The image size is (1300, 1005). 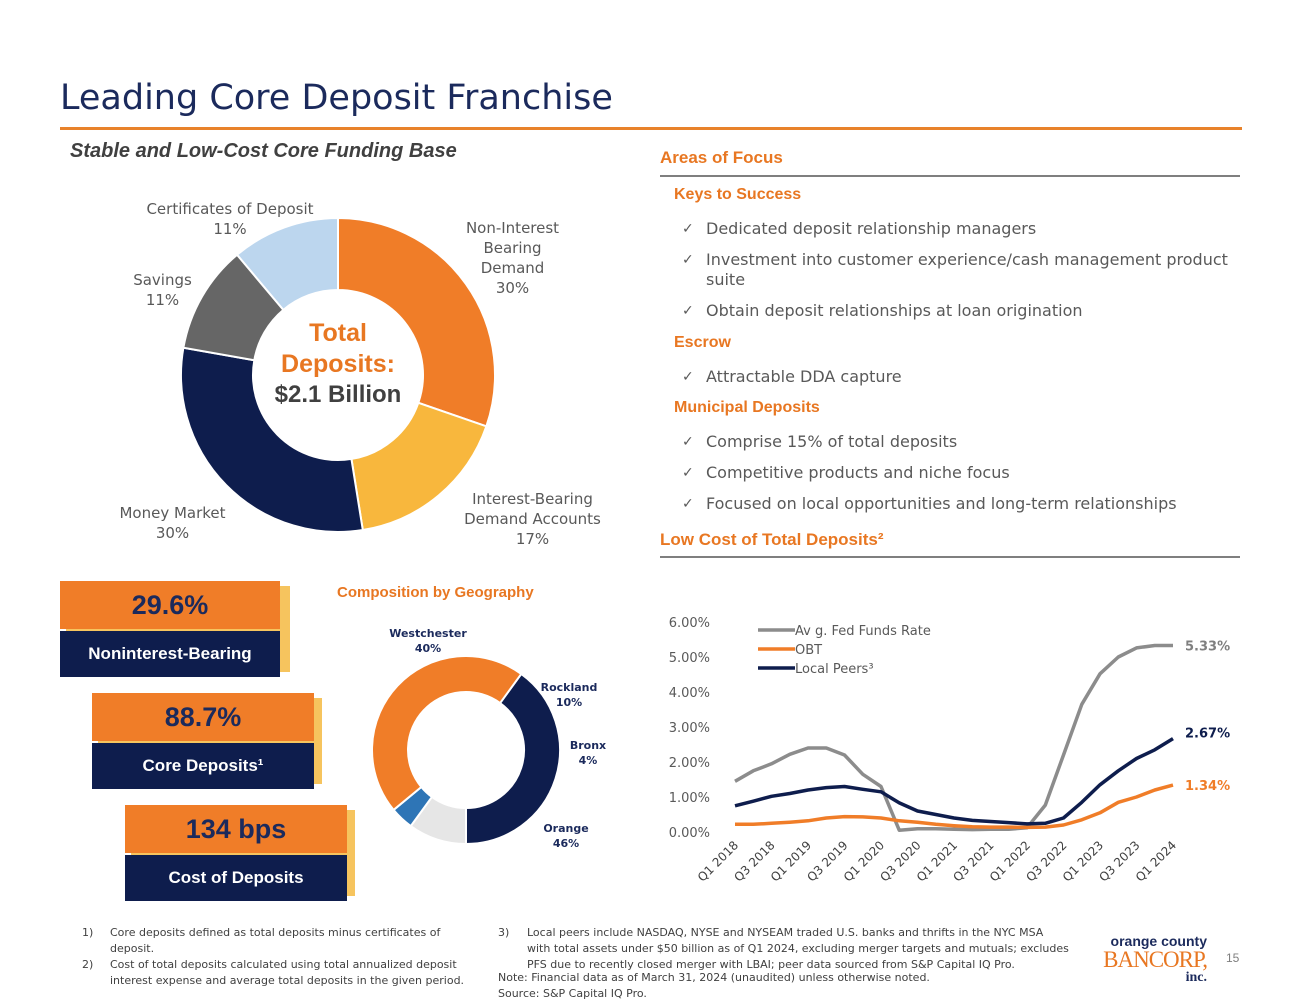 What do you see at coordinates (1155, 959) in the screenshot?
I see `company-logo: orange county BANCORP, inc.` at bounding box center [1155, 959].